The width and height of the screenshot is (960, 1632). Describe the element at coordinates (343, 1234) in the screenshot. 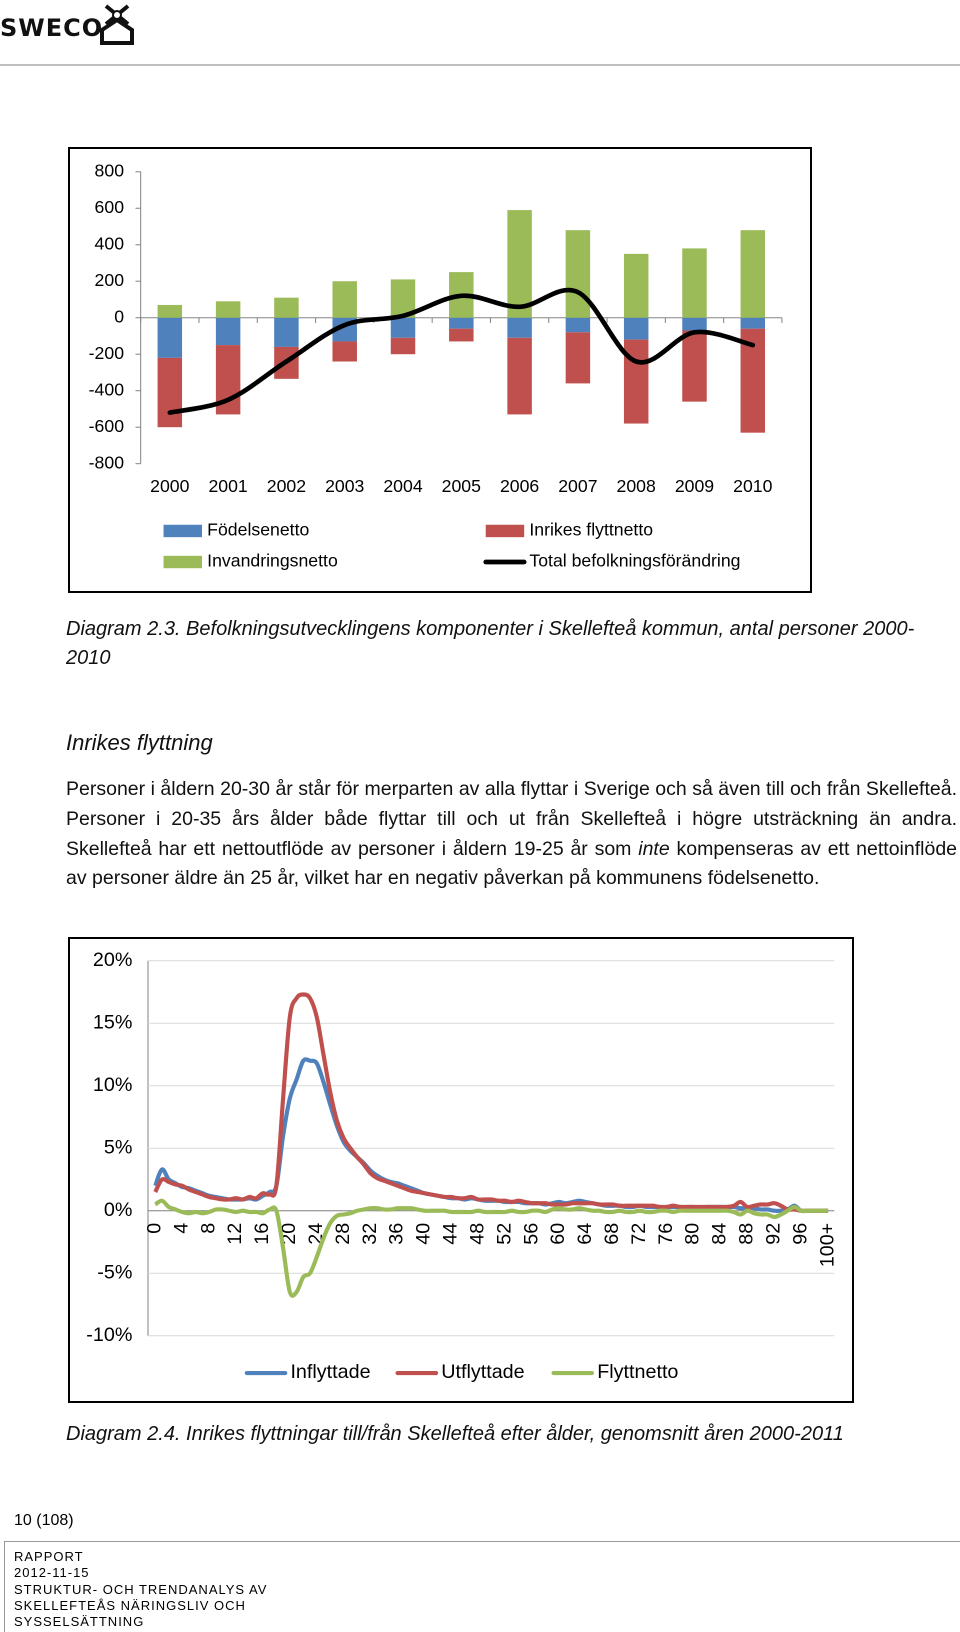

I see `x-tick-label: 28` at that location.